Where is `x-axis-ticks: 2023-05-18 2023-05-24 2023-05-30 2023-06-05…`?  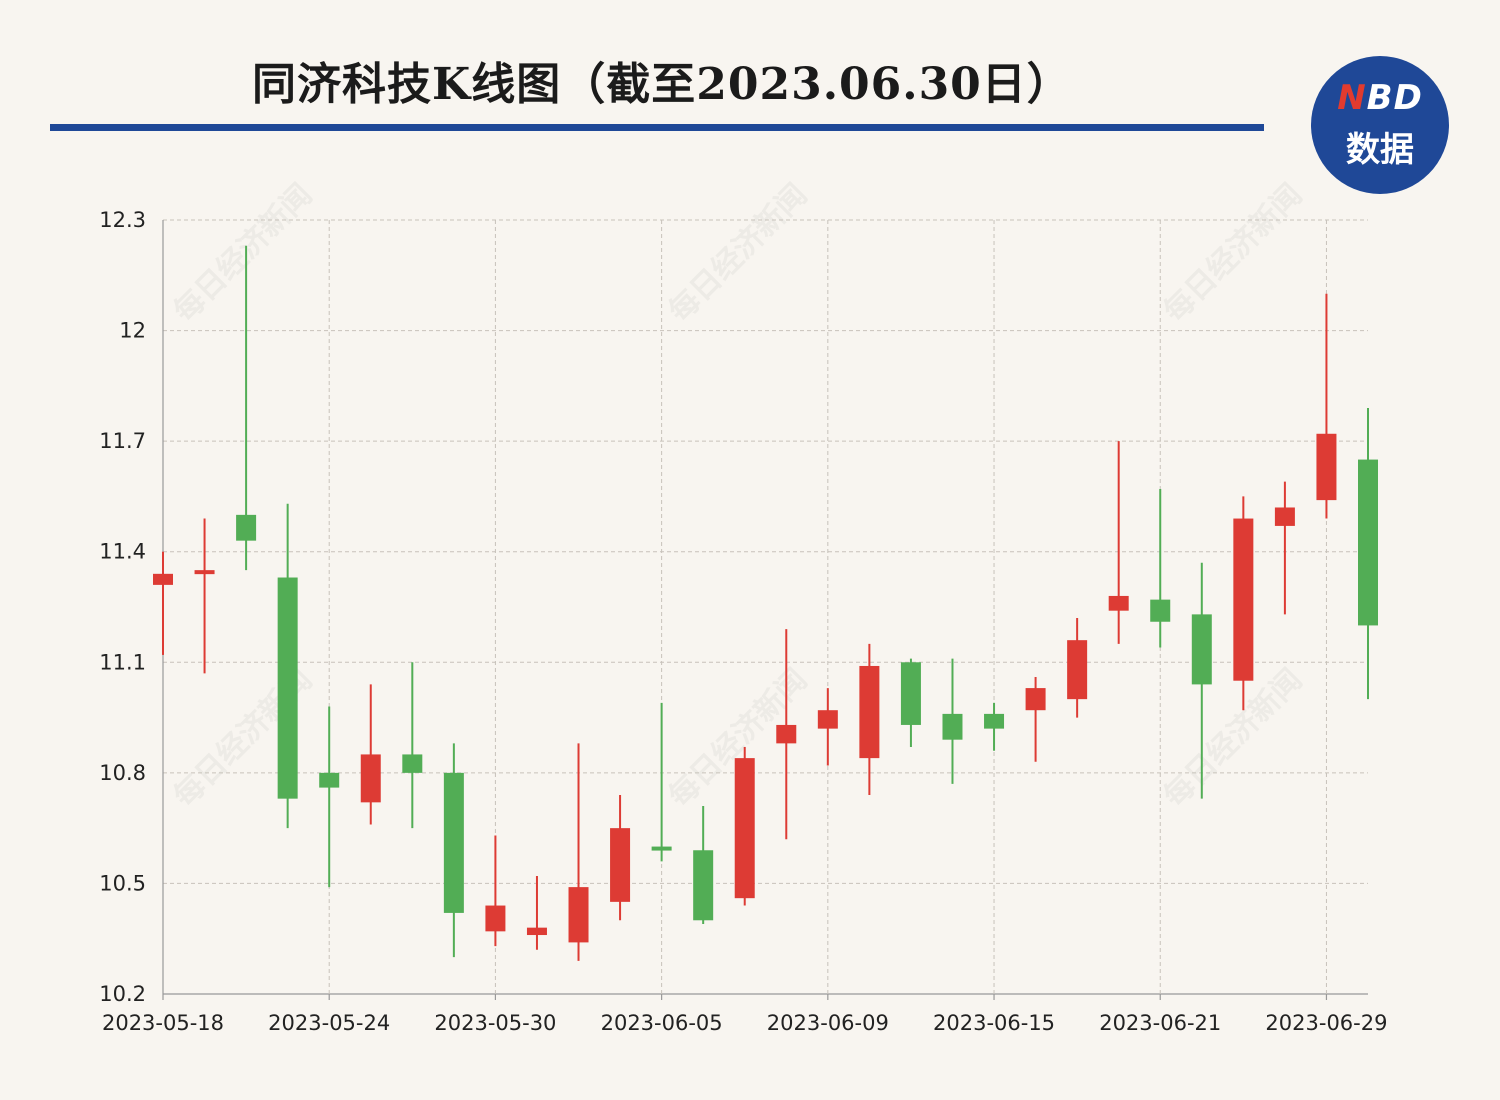 x-axis-ticks: 2023-05-18 2023-05-24 2023-05-30 2023-06-05… is located at coordinates (744, 1023).